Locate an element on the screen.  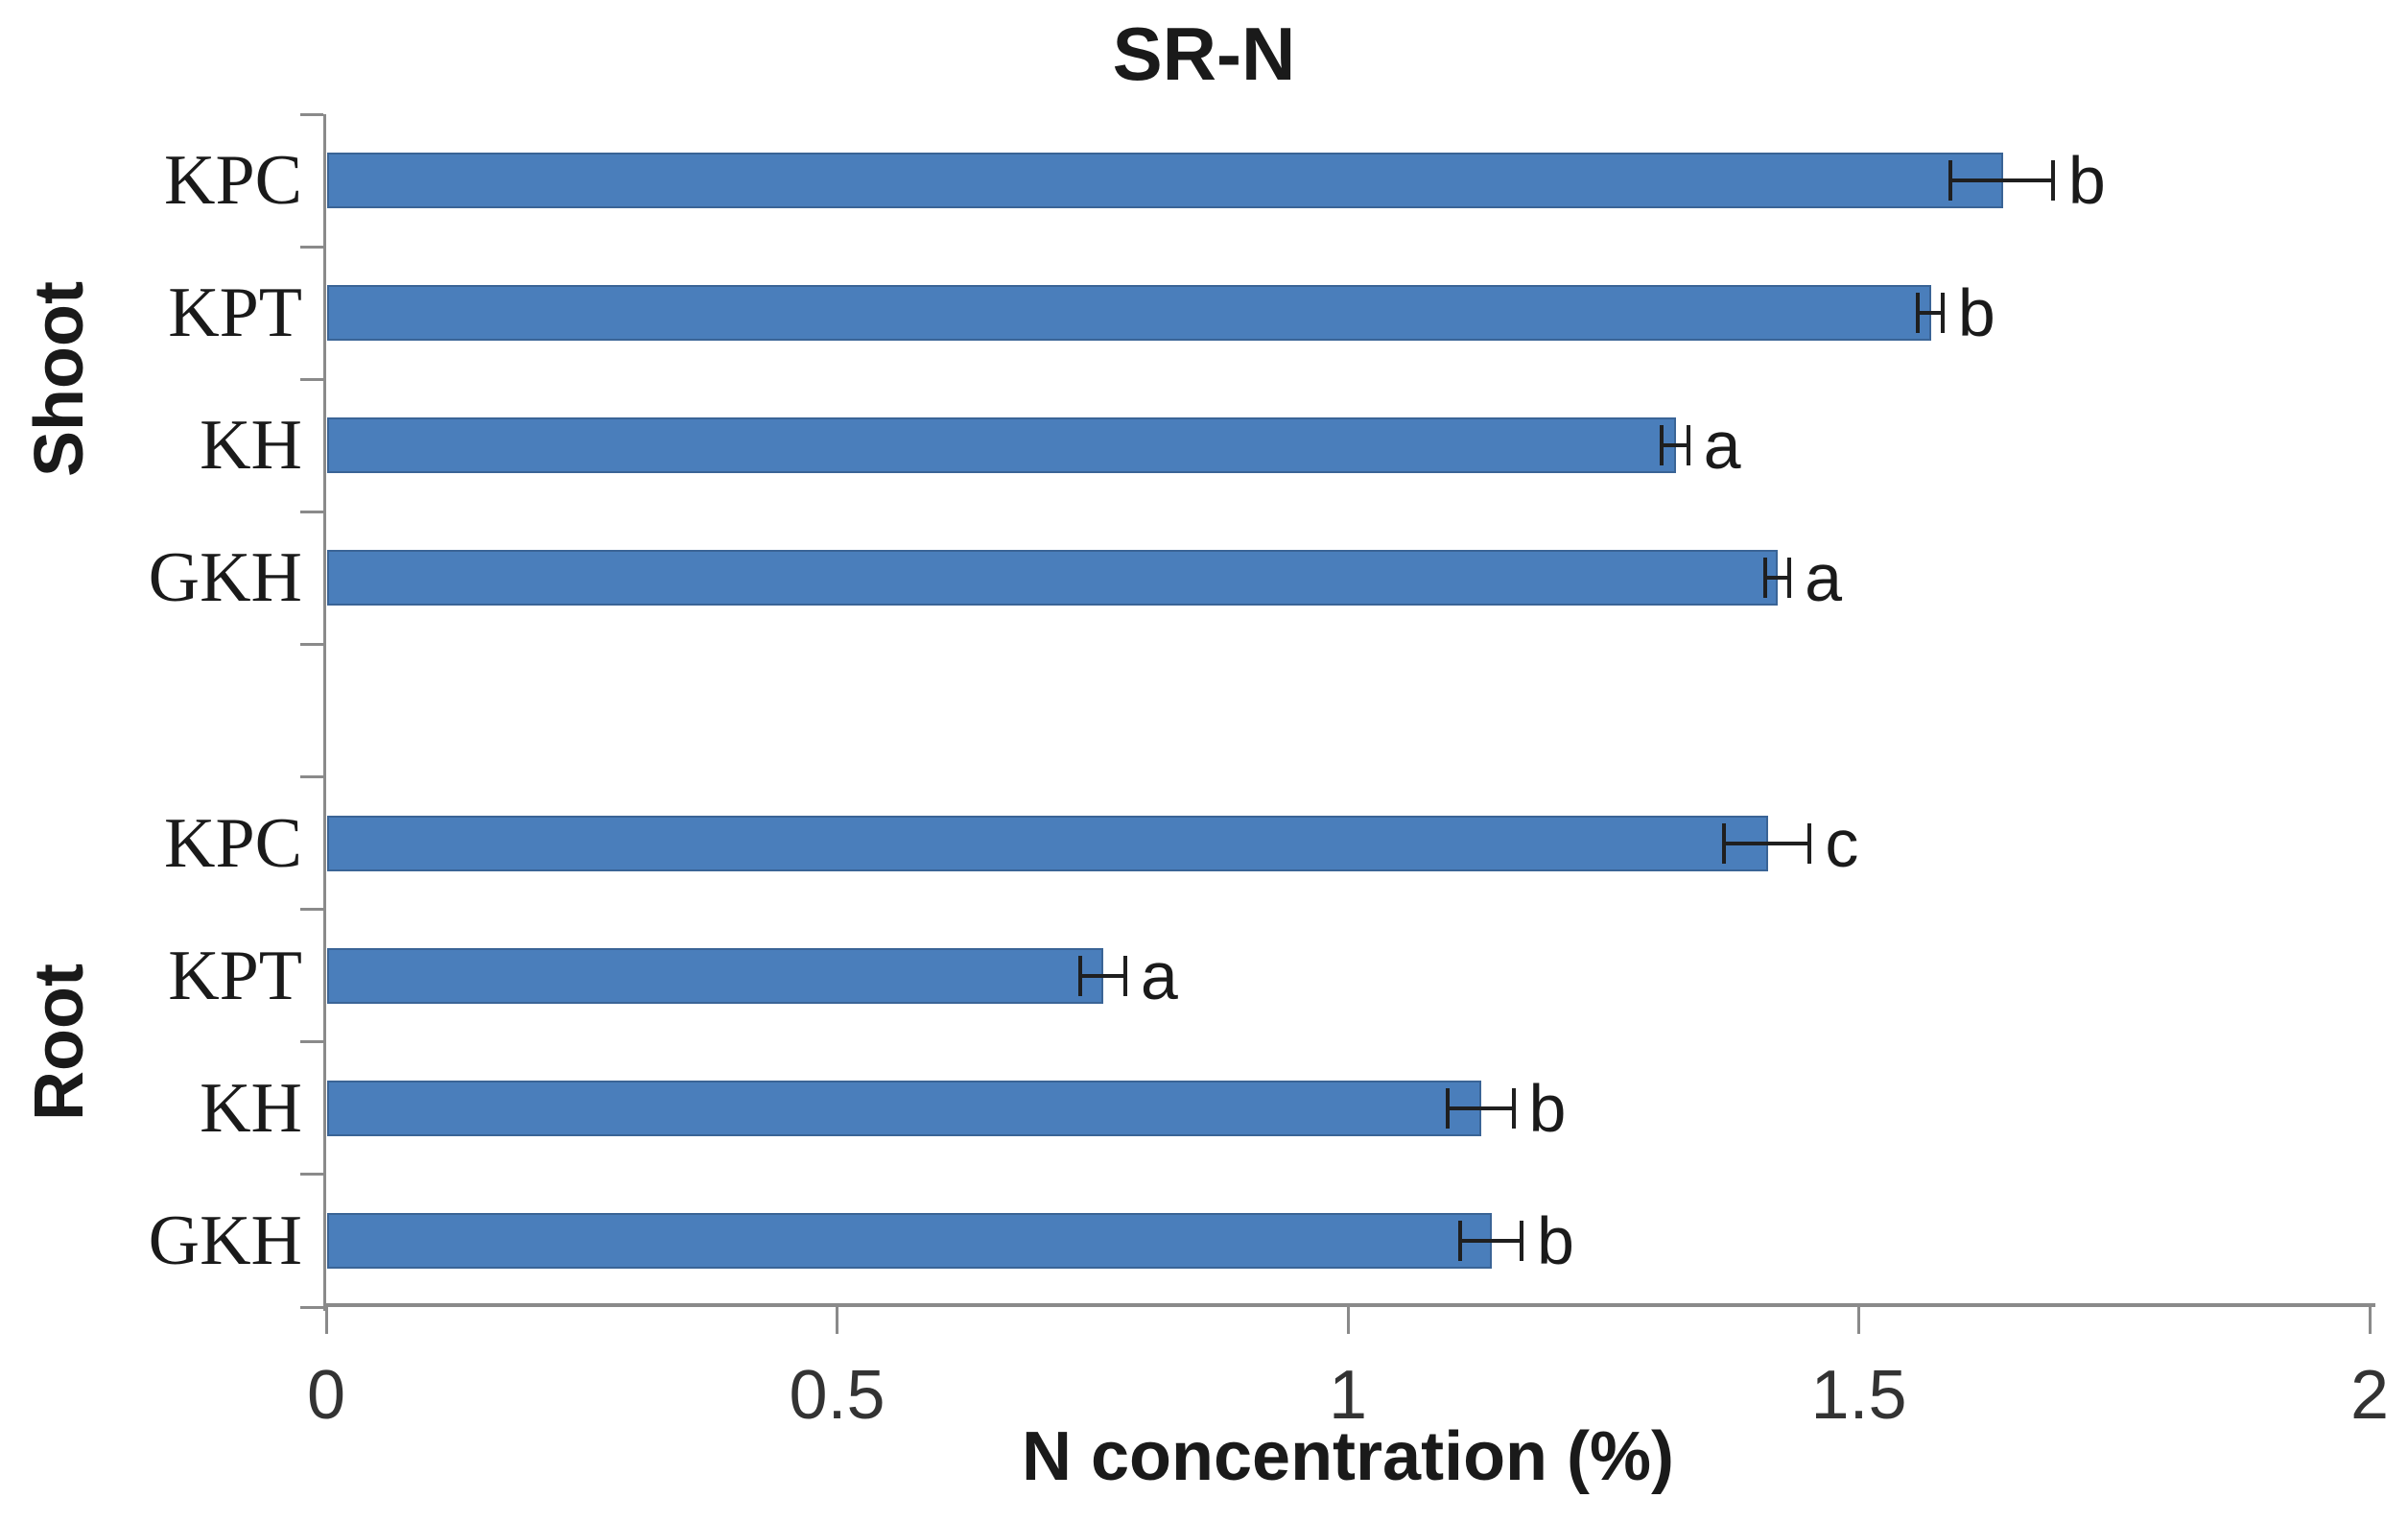
x-axis-tick-label-2: 1 is located at coordinates (1348, 1395).